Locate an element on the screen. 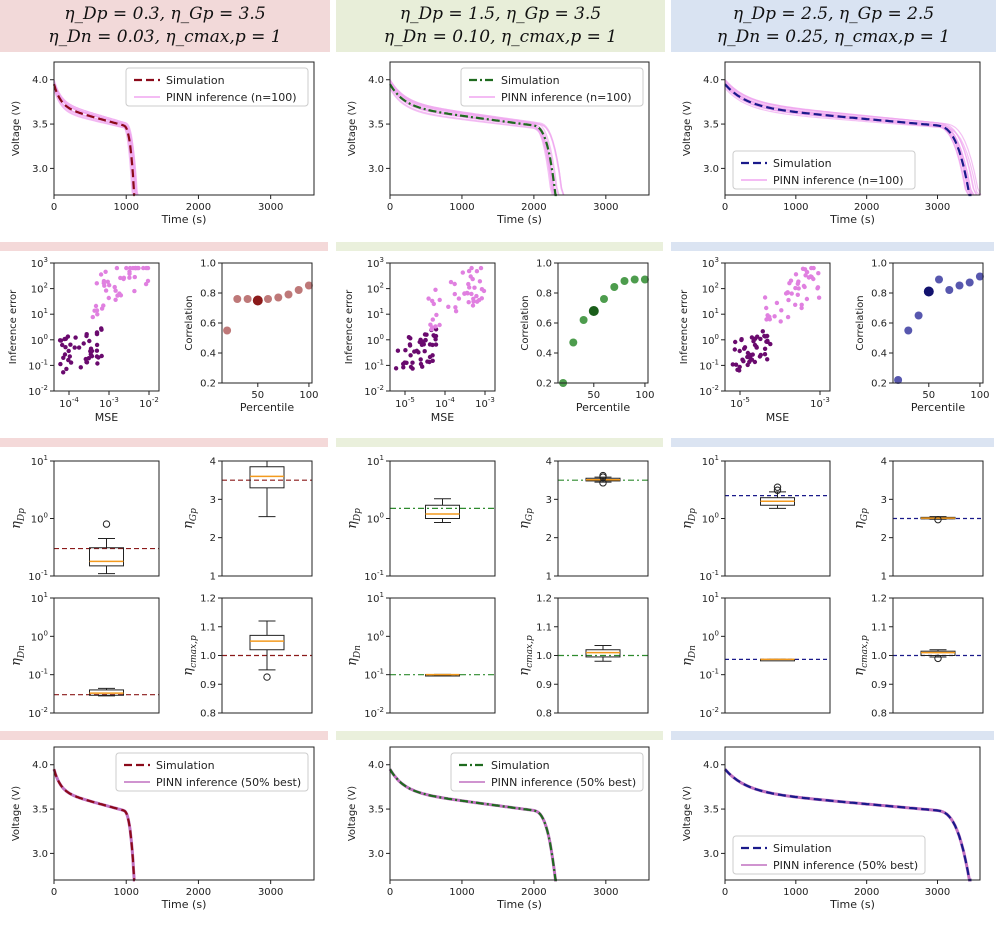 This screenshot has width=996, height=925. y-tick-label: 0.2 is located at coordinates (208, 384).